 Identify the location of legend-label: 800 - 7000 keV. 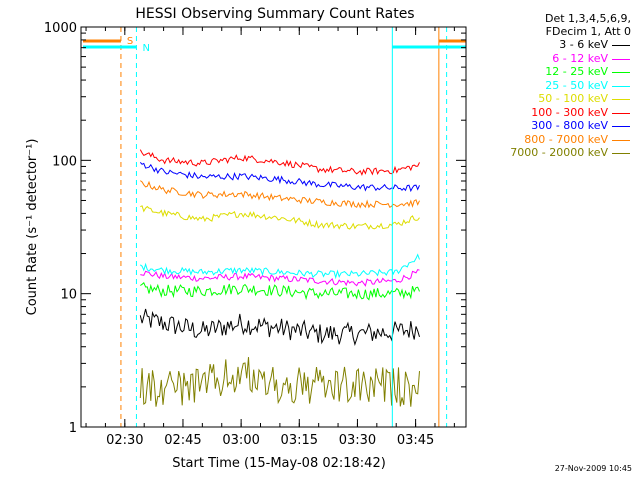
(566, 139).